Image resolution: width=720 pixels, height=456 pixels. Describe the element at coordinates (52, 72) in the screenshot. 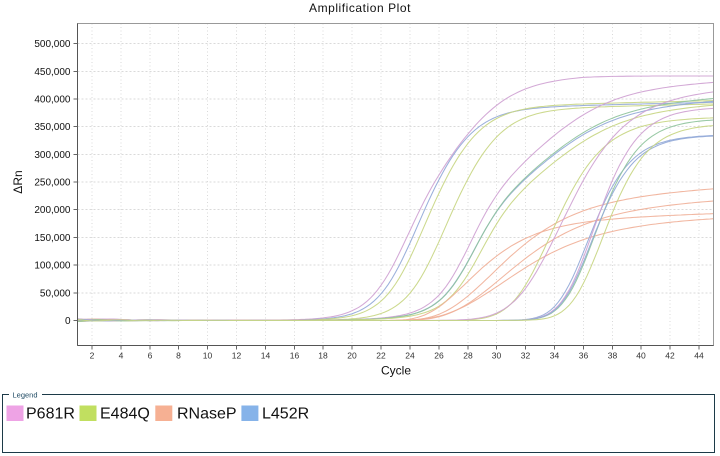

I see `svg-text: 450,000` at that location.